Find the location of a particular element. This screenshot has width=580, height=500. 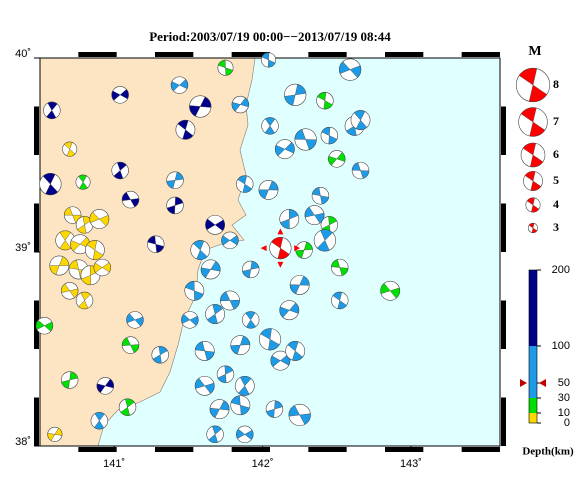

depth-tick-label: 0 is located at coordinates (567, 423).